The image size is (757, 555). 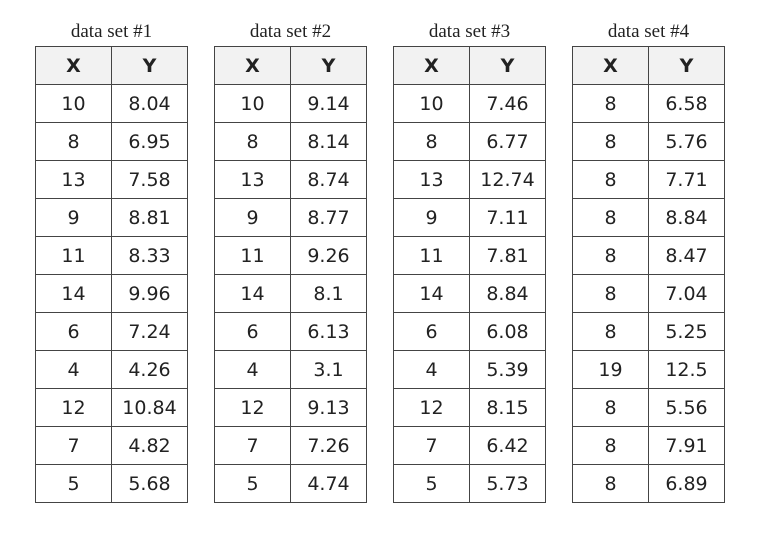 I want to click on table-row: 6 6.13, so click(x=290, y=331).